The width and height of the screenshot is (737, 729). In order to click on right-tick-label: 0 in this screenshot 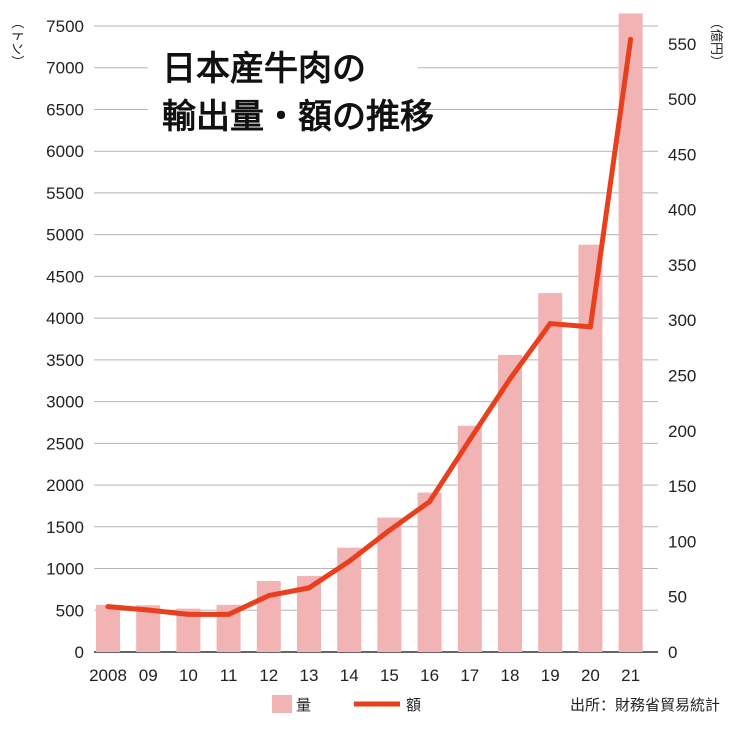, I will do `click(672, 652)`.